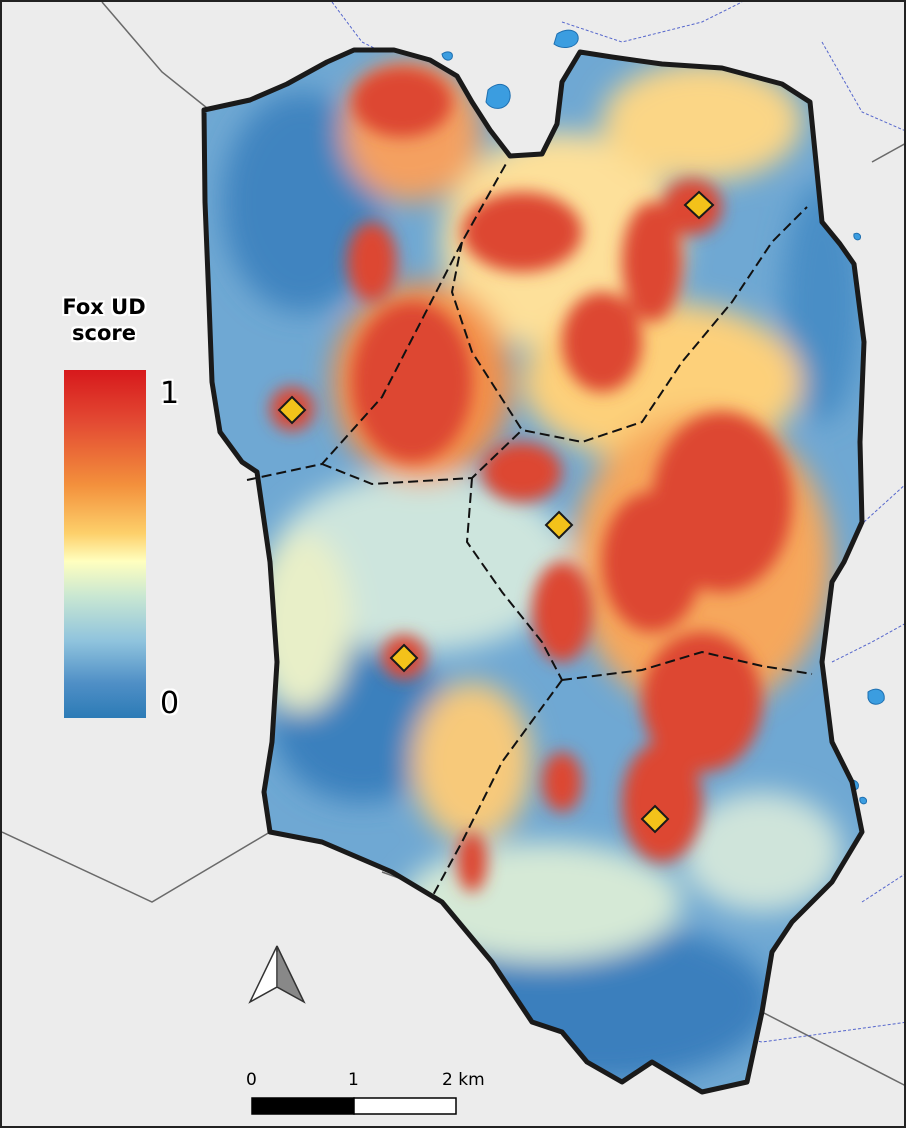 The image size is (906, 1128). I want to click on legend-color-ramp, so click(105, 544).